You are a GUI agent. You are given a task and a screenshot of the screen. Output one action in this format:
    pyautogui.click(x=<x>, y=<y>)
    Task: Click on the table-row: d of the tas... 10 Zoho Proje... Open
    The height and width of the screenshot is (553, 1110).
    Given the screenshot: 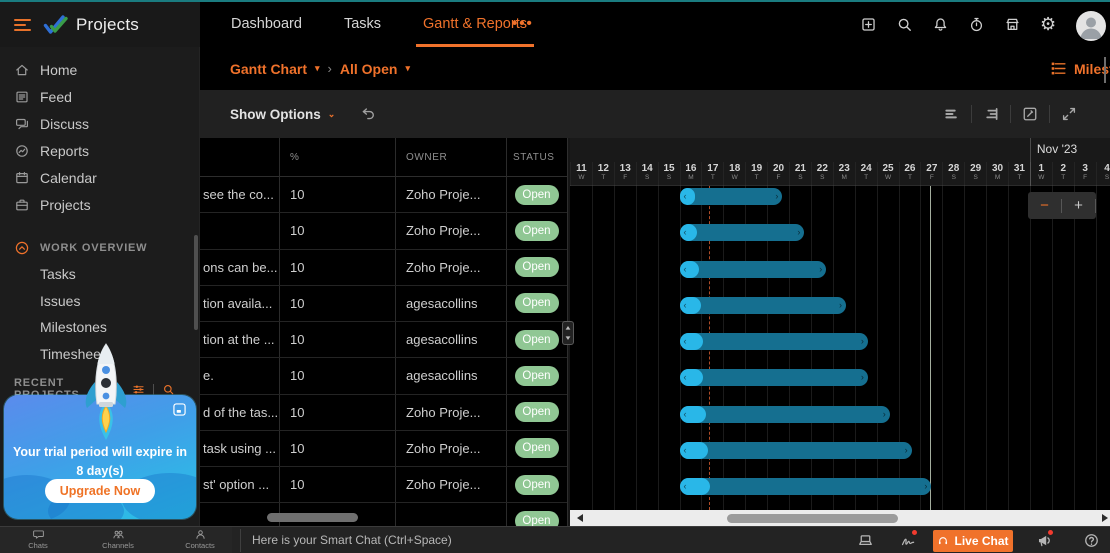 What is the action you would take?
    pyautogui.click(x=383, y=413)
    